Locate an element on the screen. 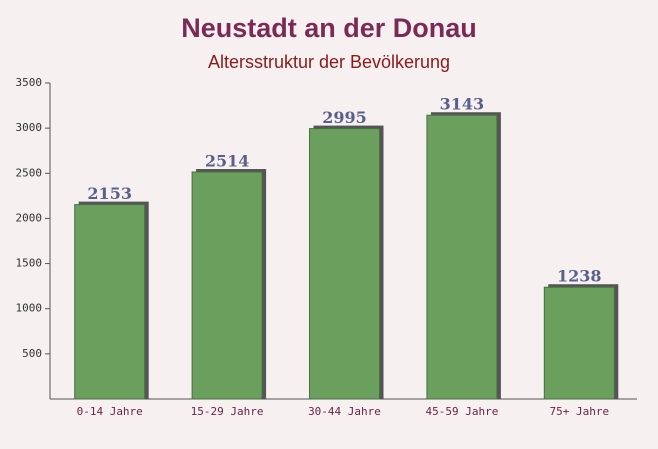 The width and height of the screenshot is (658, 449). x-tick-label: 45-59 Jahre is located at coordinates (461, 411).